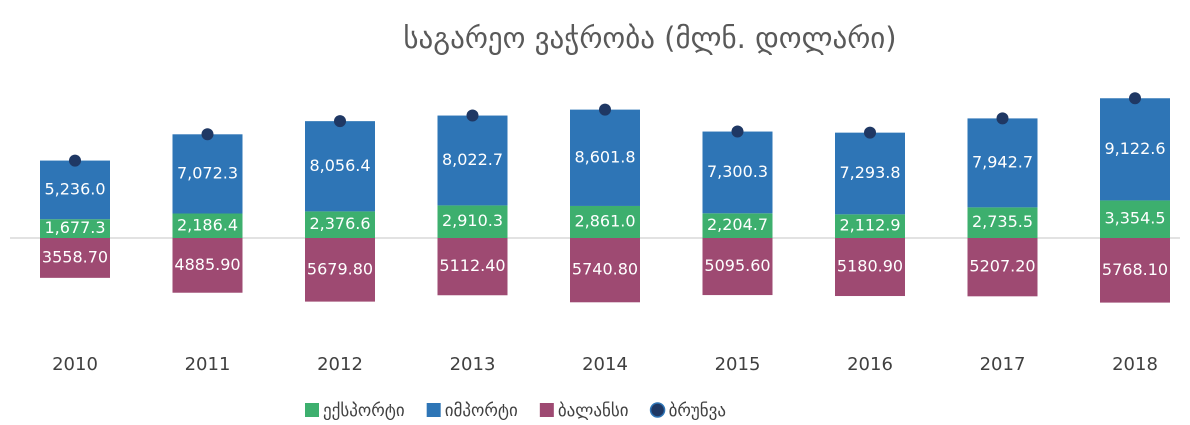  I want to click on value-label: 5768.10, so click(1135, 269).